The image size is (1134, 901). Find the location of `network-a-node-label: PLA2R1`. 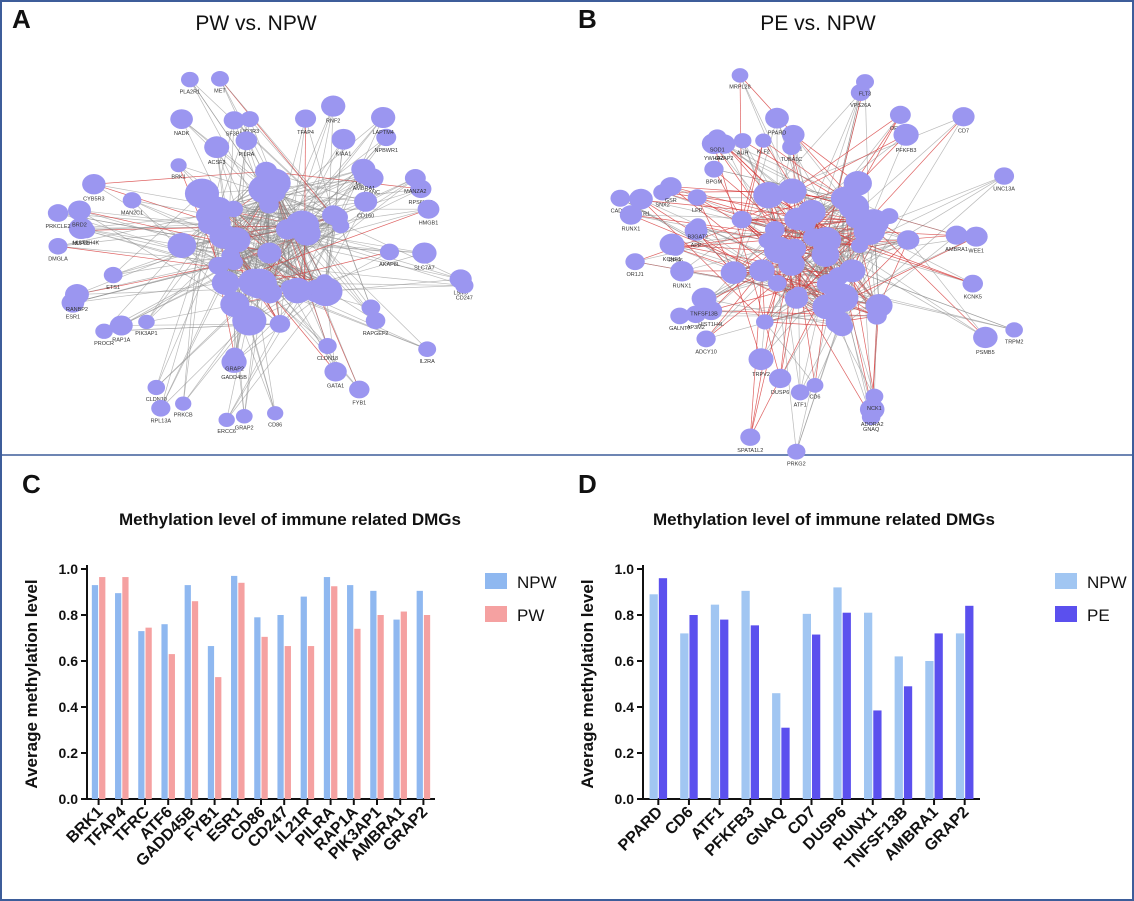

network-a-node-label: PLA2R1 is located at coordinates (190, 92).